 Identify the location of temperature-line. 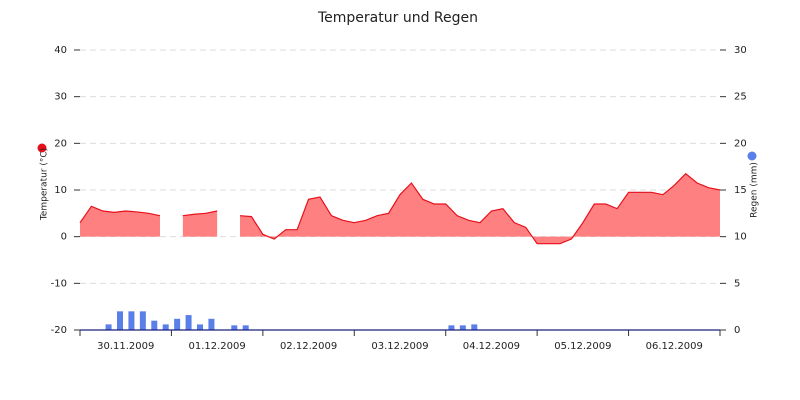
(400, 208).